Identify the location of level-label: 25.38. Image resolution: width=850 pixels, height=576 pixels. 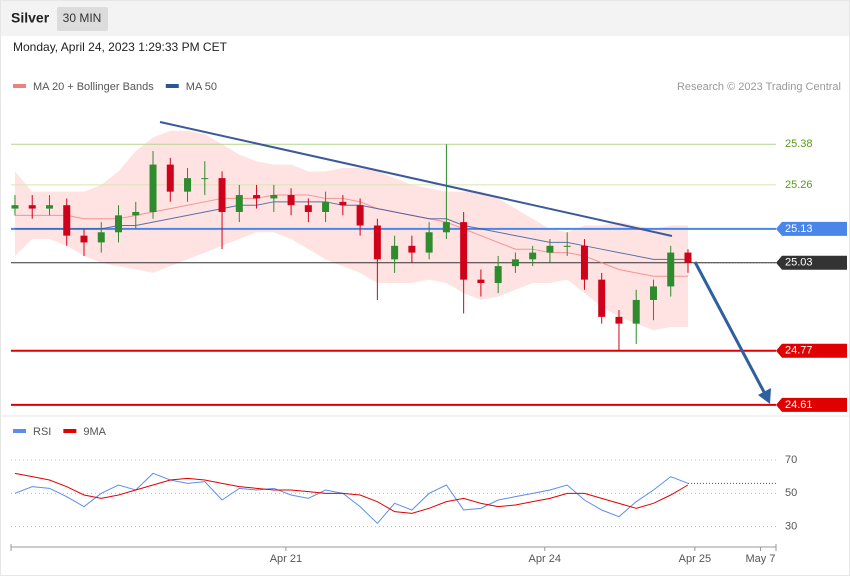
(799, 144).